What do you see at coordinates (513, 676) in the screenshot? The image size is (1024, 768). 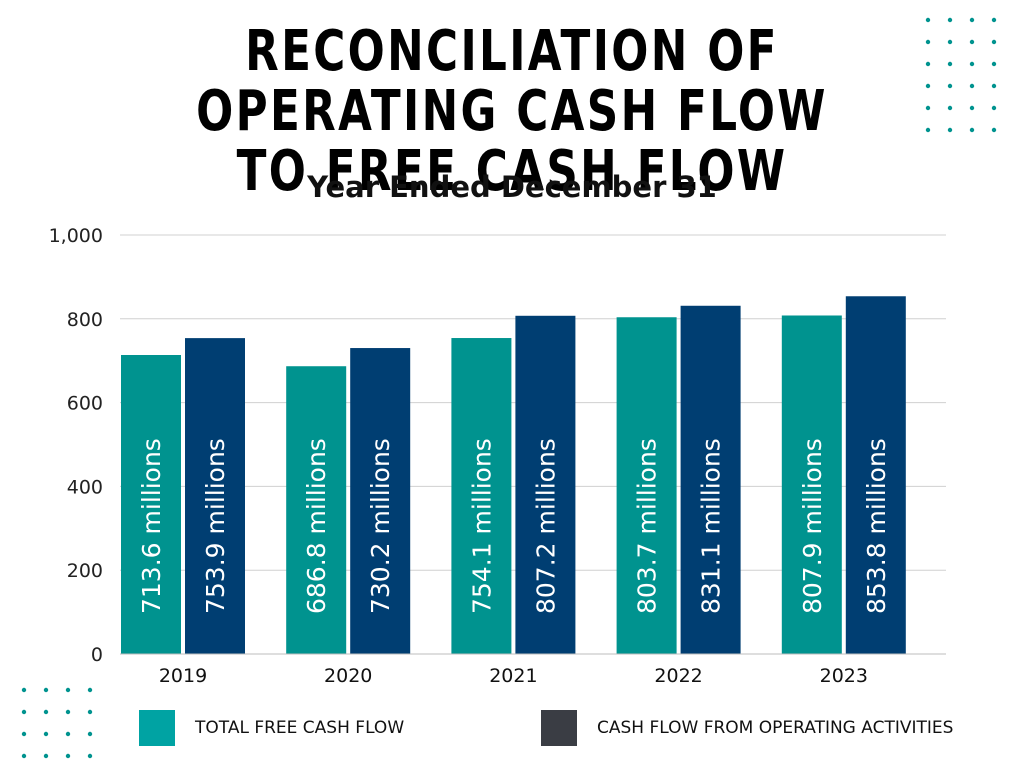 I see `x-tick-label: 2021` at bounding box center [513, 676].